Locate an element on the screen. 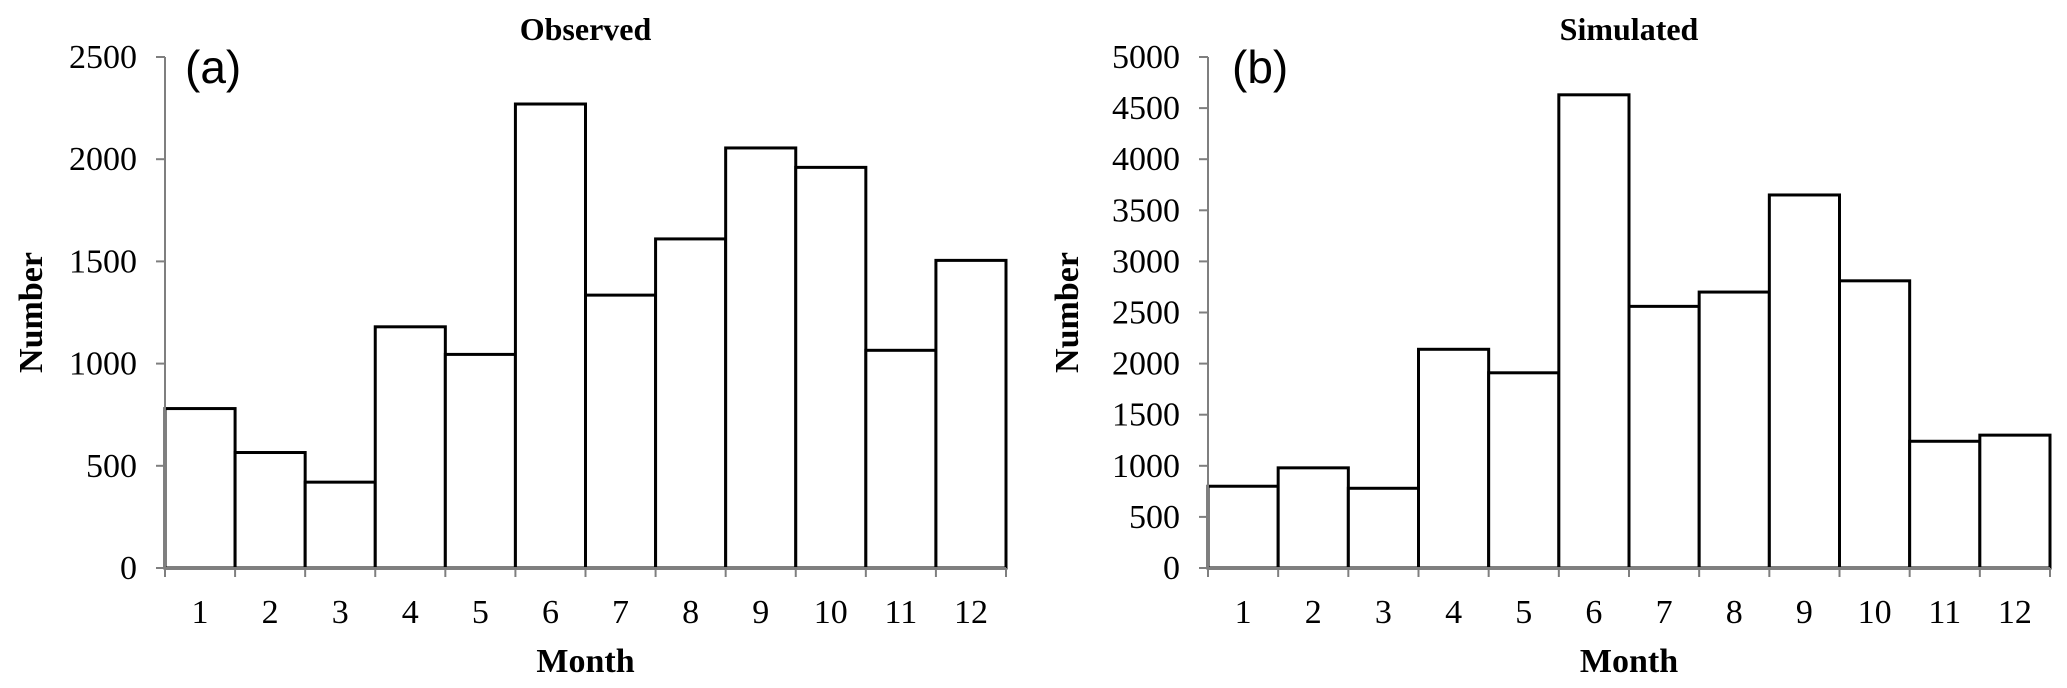 The image size is (2067, 688). y-tick-label: 4000 is located at coordinates (1146, 159).